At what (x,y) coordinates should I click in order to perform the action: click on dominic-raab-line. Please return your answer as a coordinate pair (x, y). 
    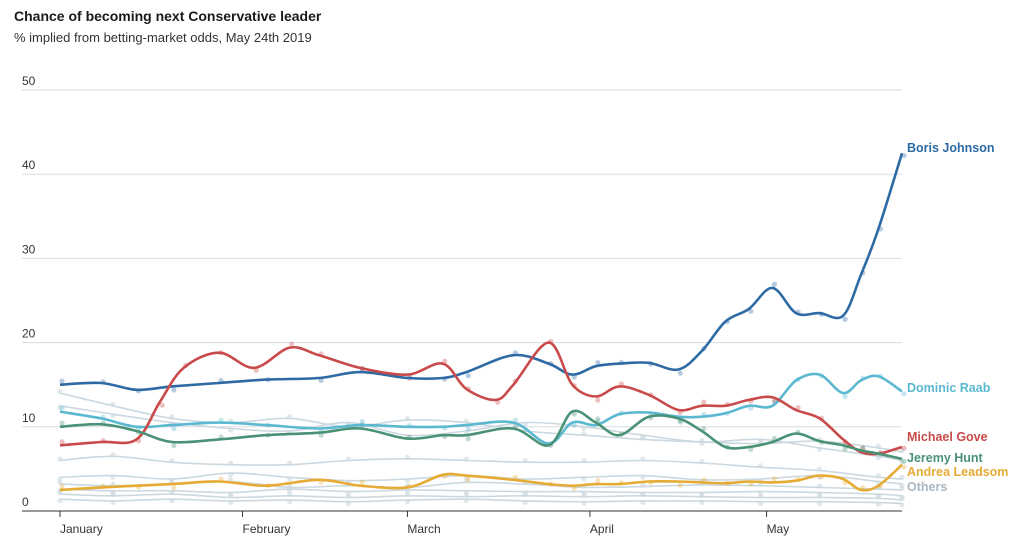
    Looking at the image, I should click on (481, 408).